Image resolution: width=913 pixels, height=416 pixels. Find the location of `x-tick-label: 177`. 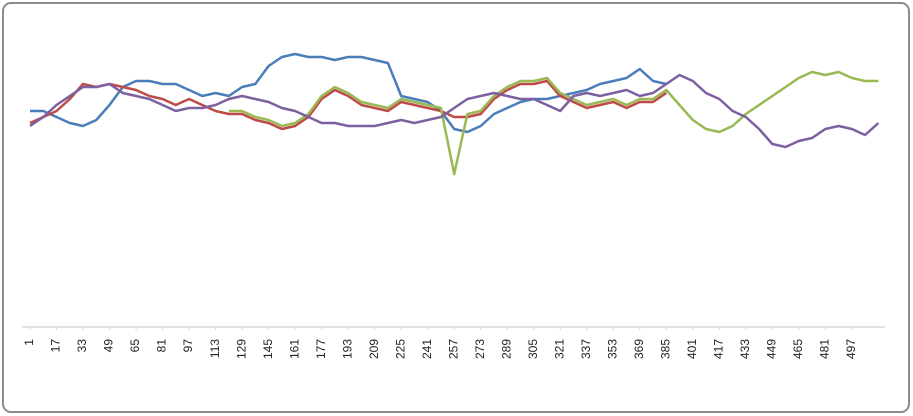

x-tick-label: 177 is located at coordinates (321, 349).